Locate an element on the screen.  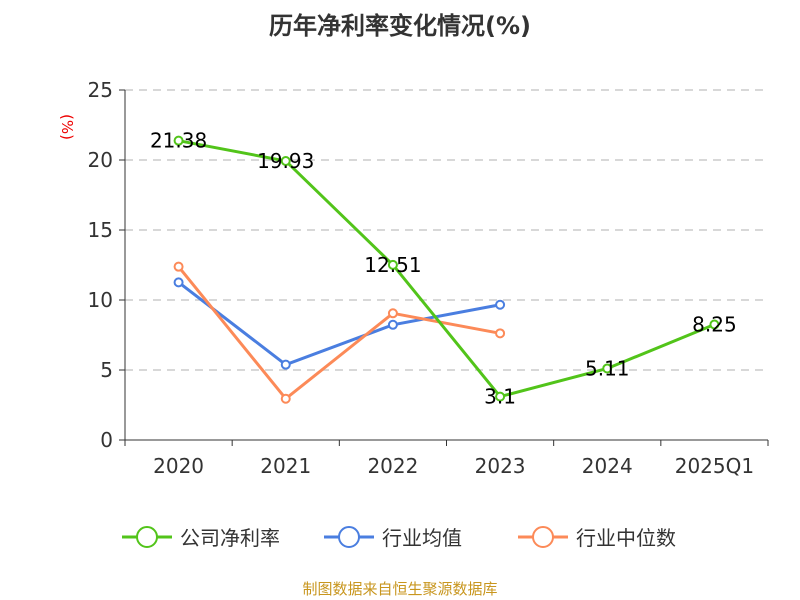
chart-title: 历年净利率变化情况(%) is located at coordinates (400, 26).